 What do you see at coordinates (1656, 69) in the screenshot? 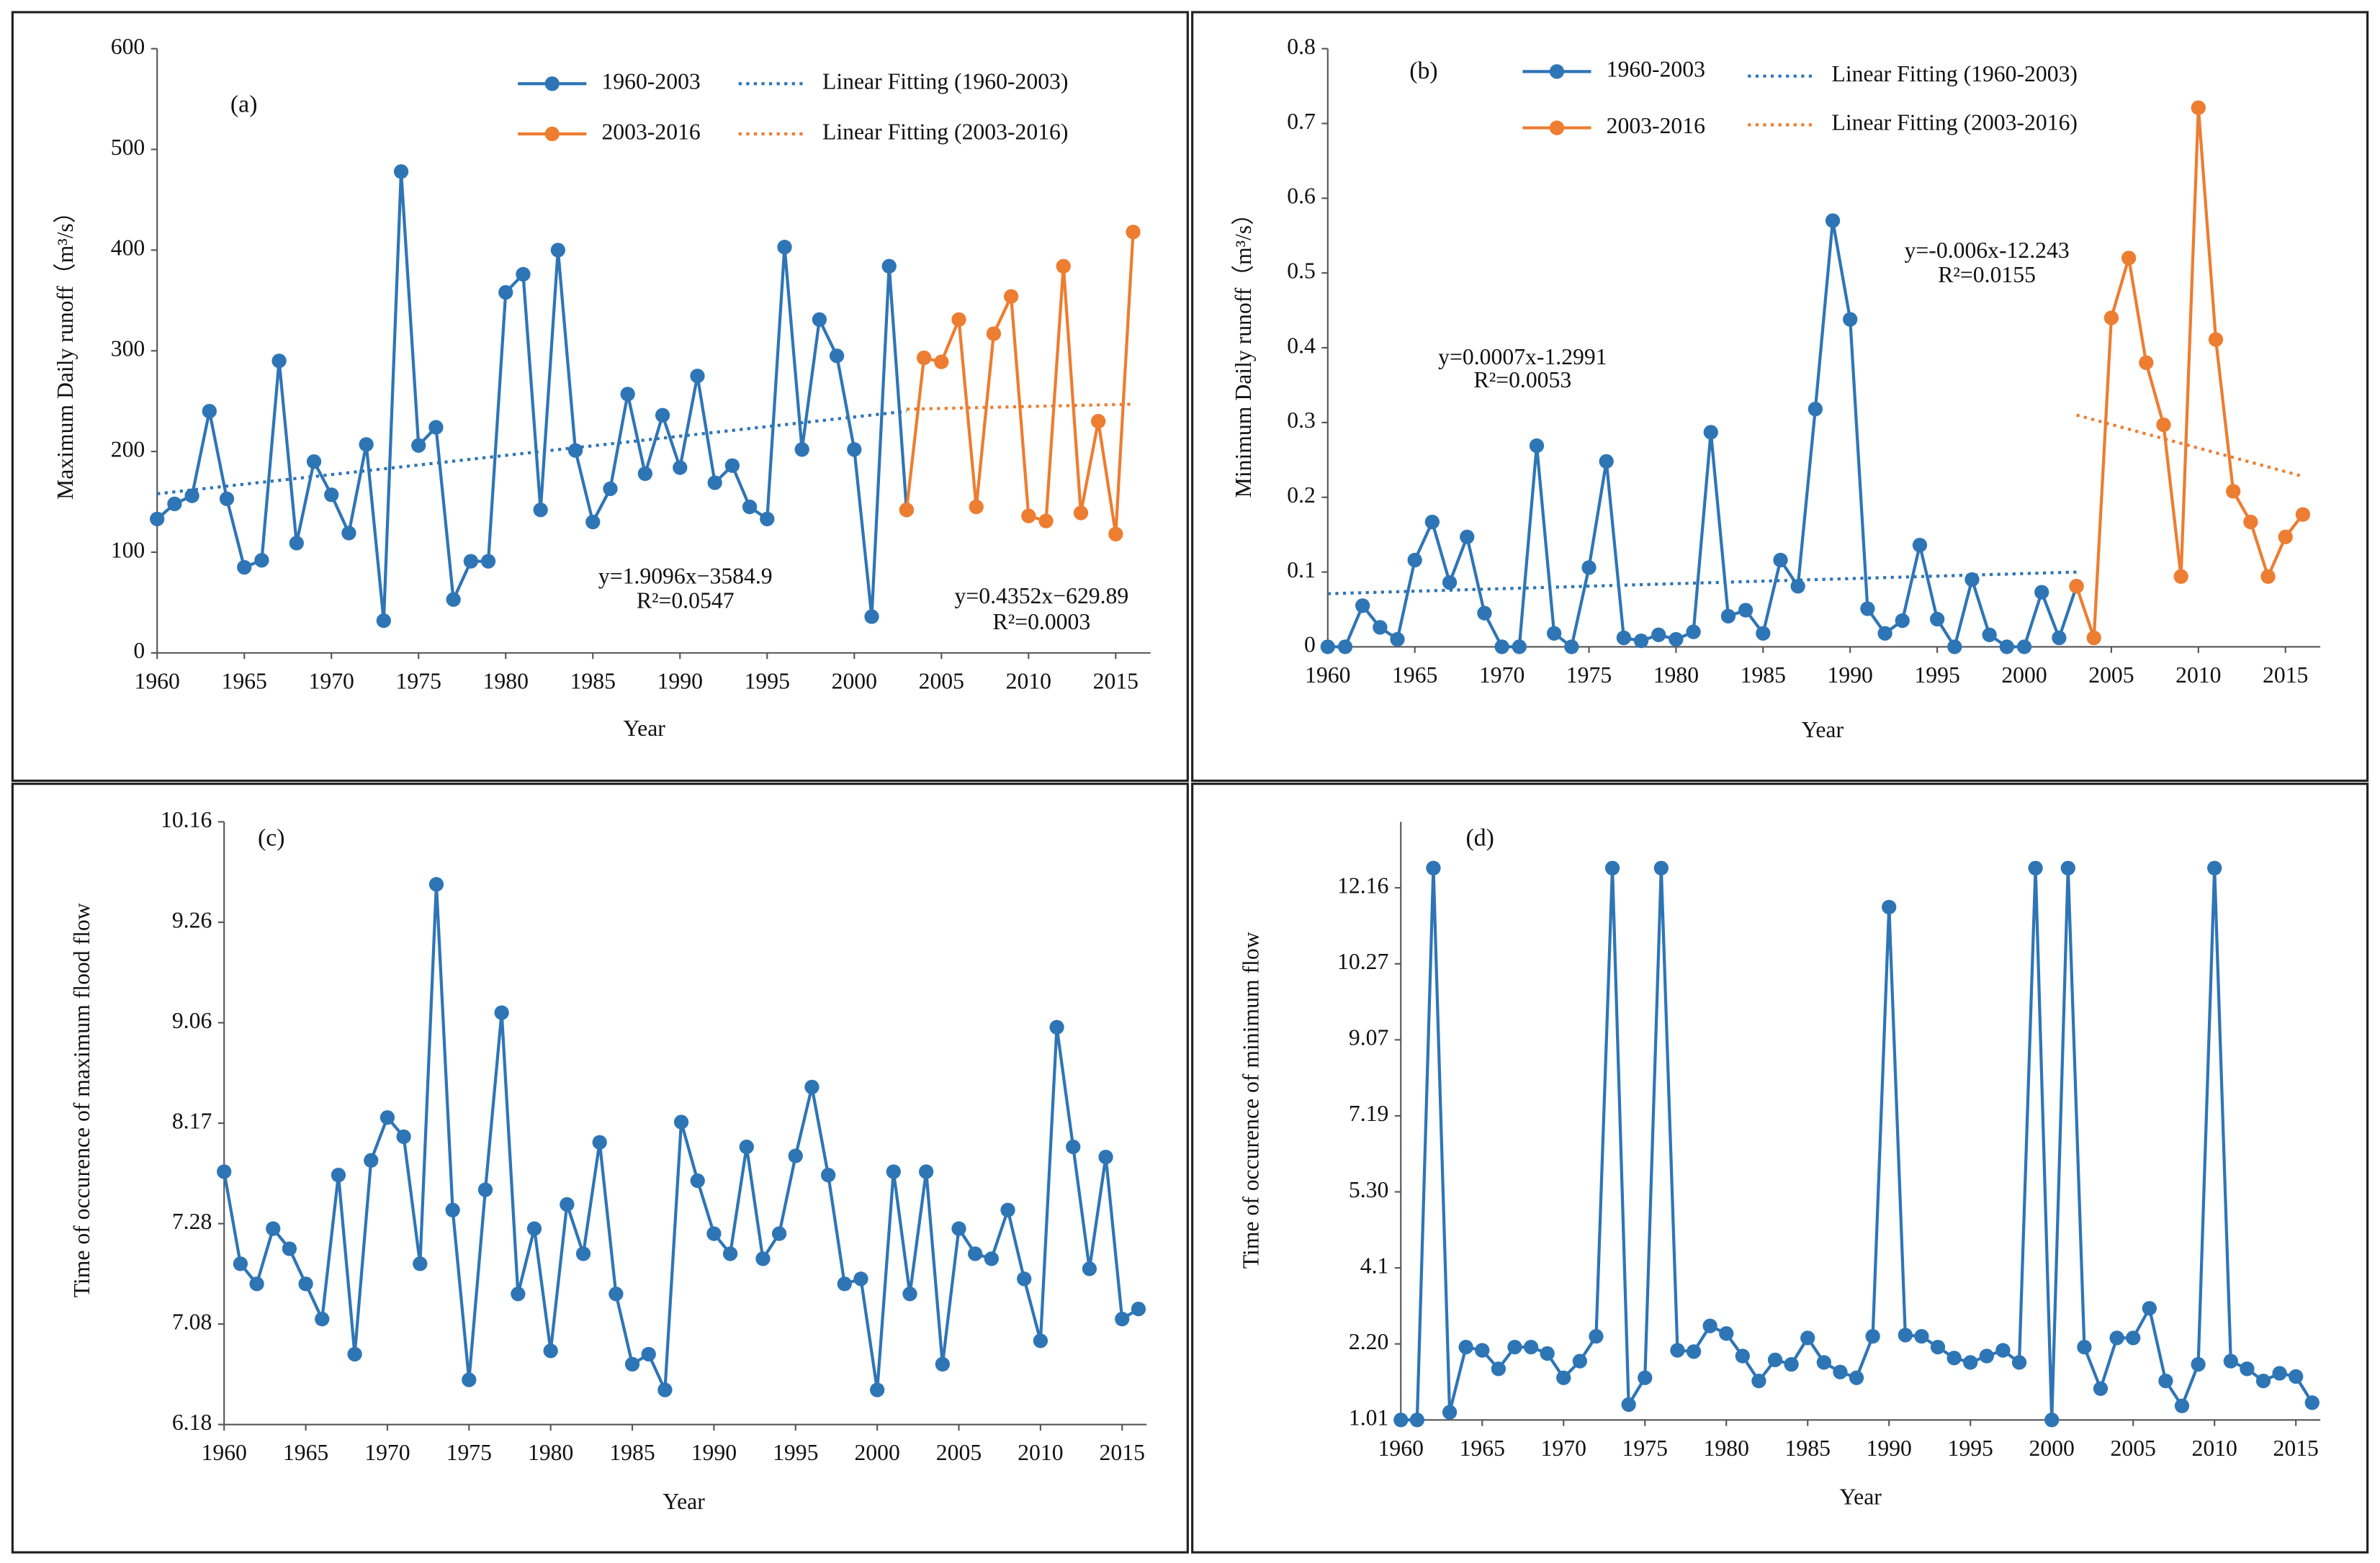
I see `legend-label: 1960-2003` at bounding box center [1656, 69].